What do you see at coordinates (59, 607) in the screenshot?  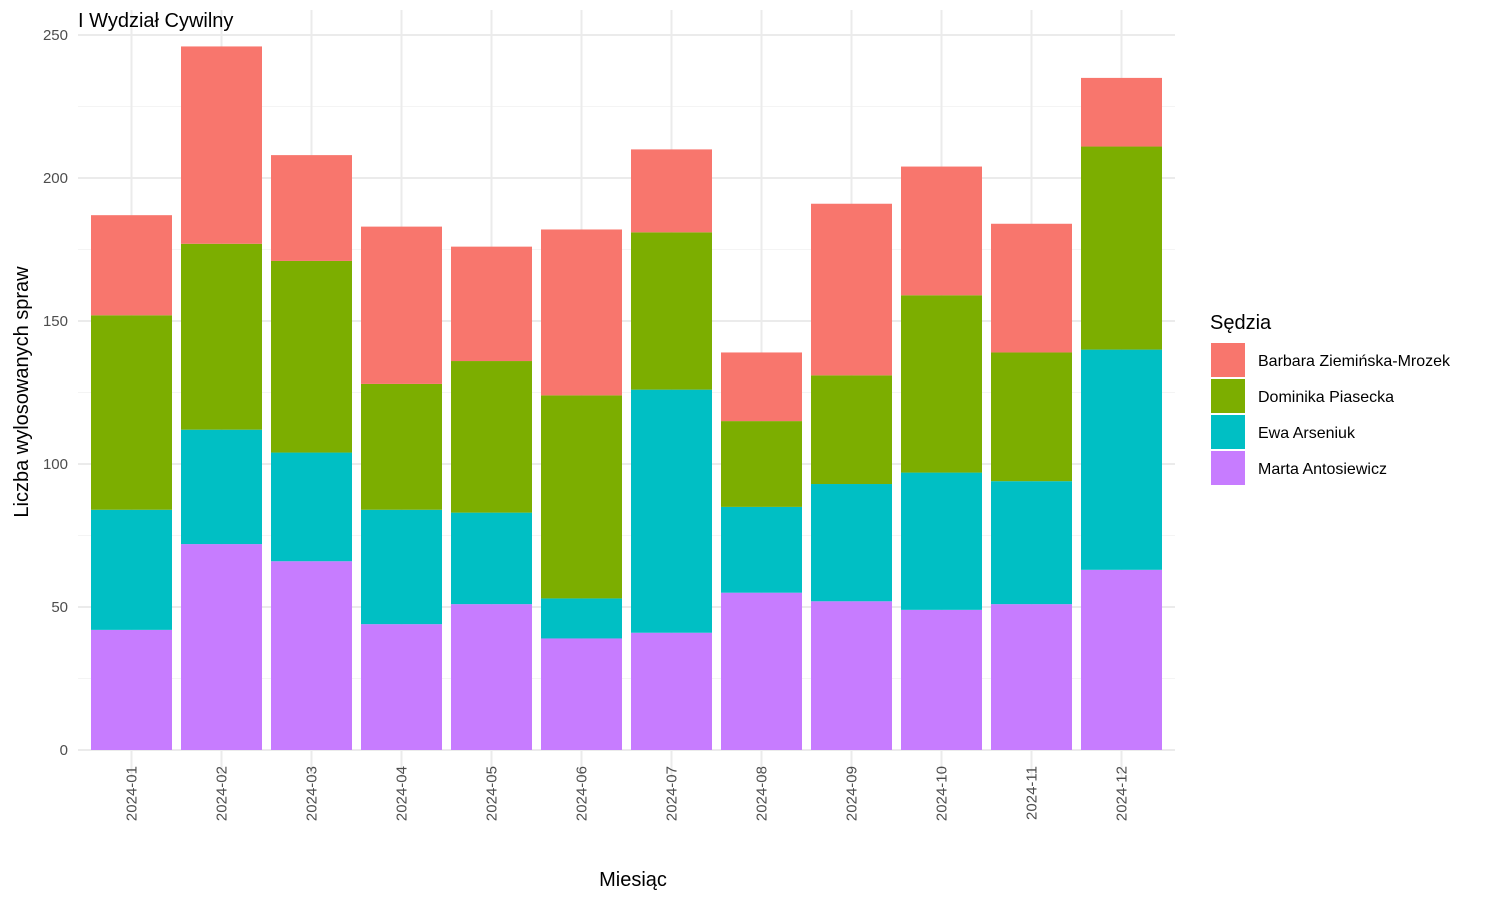 I see `y-tick-label: 50` at bounding box center [59, 607].